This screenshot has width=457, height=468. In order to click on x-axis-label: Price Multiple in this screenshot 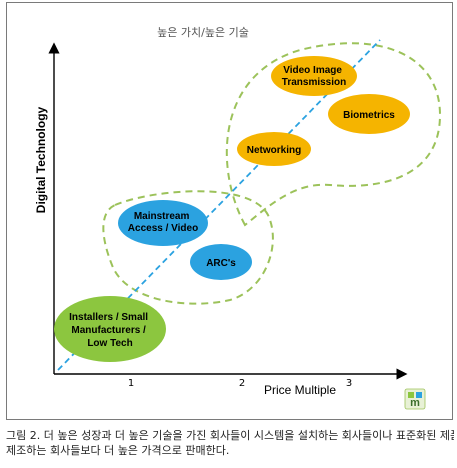, I will do `click(300, 390)`.